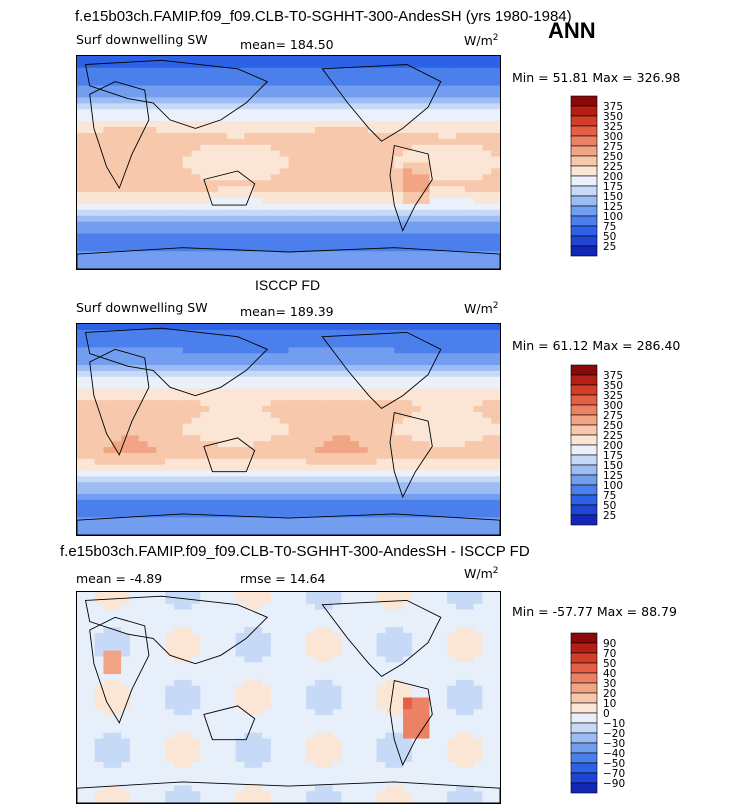 The height and width of the screenshot is (809, 733). Describe the element at coordinates (613, 476) in the screenshot. I see `colorbar-tick-label: 125` at that location.